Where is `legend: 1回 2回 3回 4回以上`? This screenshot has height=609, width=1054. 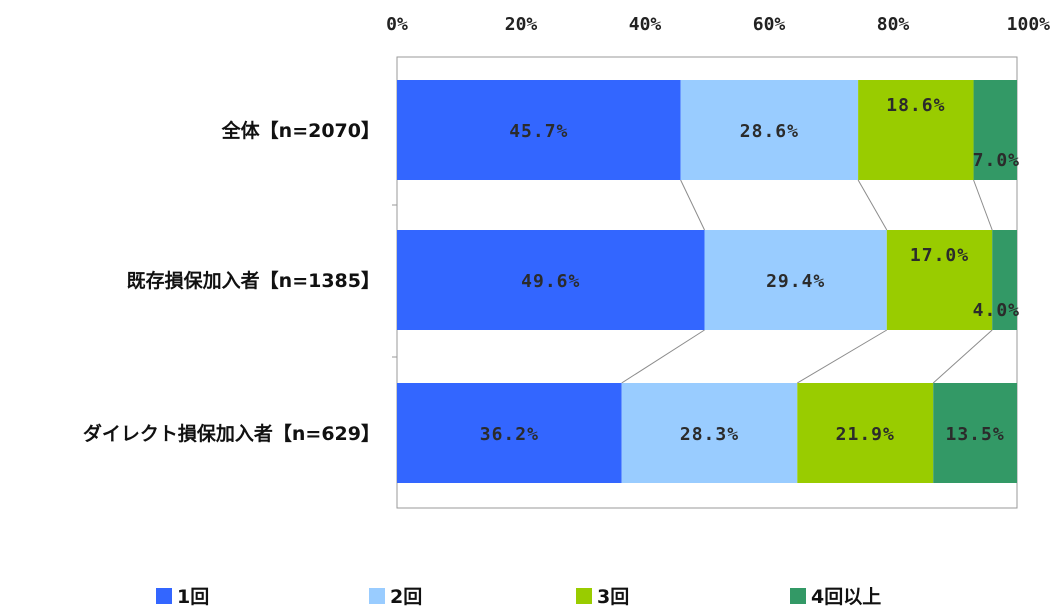 legend: 1回 2回 3回 4回以上 is located at coordinates (527, 595).